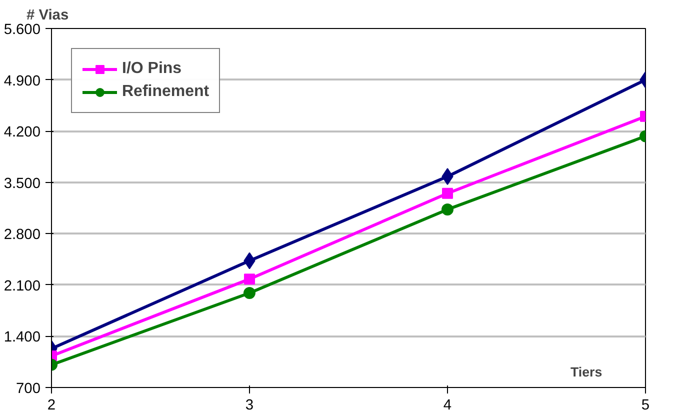  What do you see at coordinates (28, 389) in the screenshot?
I see `y-tick-label: 700` at bounding box center [28, 389].